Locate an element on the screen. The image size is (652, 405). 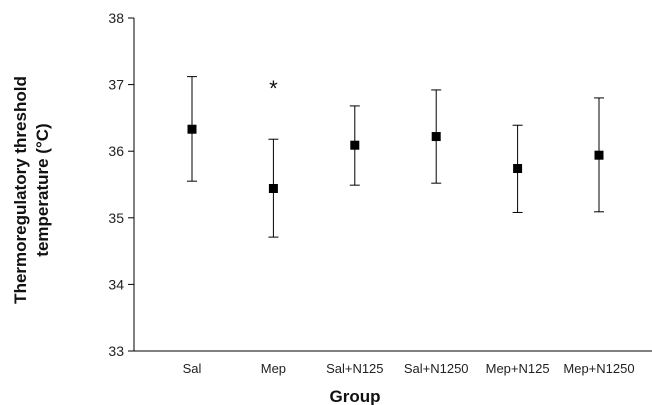
y-tick-label-4: 37 is located at coordinates (116, 85).